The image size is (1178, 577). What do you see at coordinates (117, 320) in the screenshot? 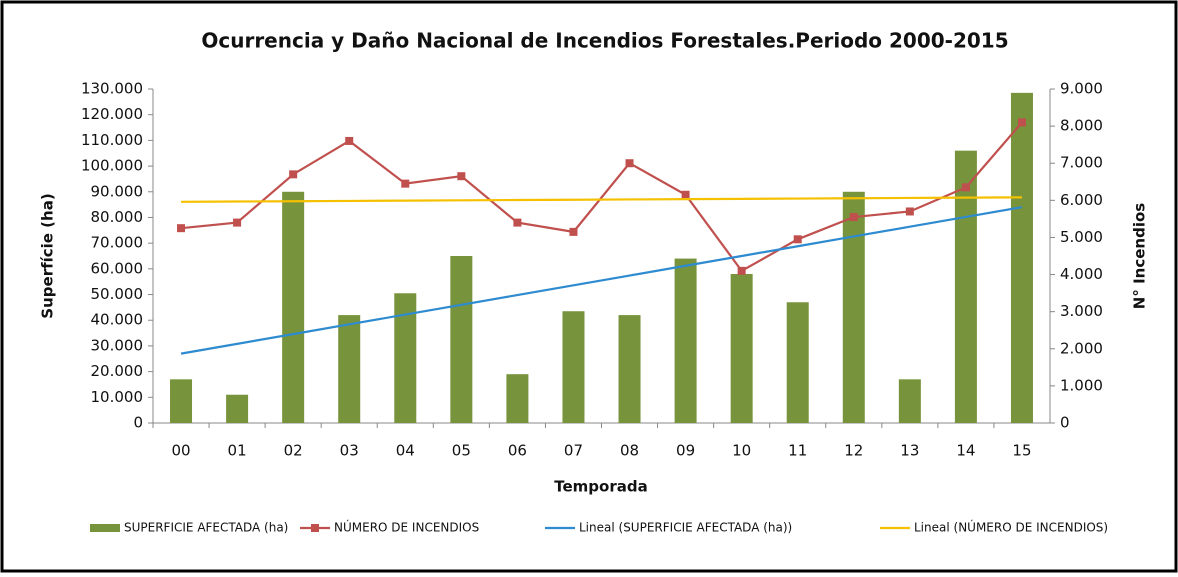
I see `y-tick-label: 40.000` at bounding box center [117, 320].